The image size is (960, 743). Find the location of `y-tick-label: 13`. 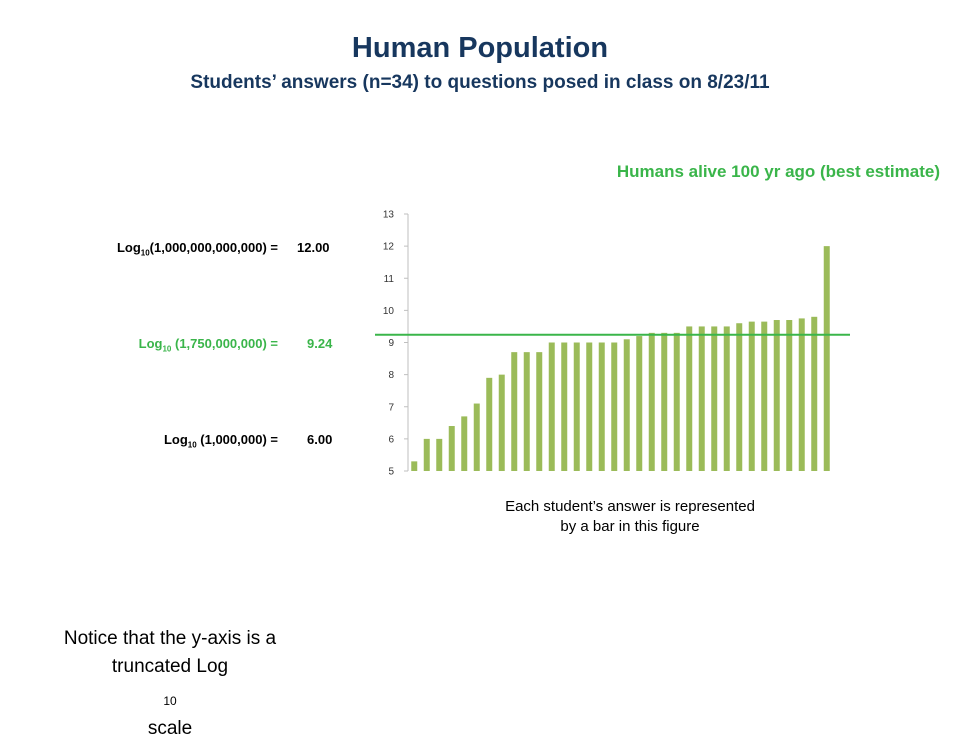

y-tick-label: 13 is located at coordinates (389, 215).